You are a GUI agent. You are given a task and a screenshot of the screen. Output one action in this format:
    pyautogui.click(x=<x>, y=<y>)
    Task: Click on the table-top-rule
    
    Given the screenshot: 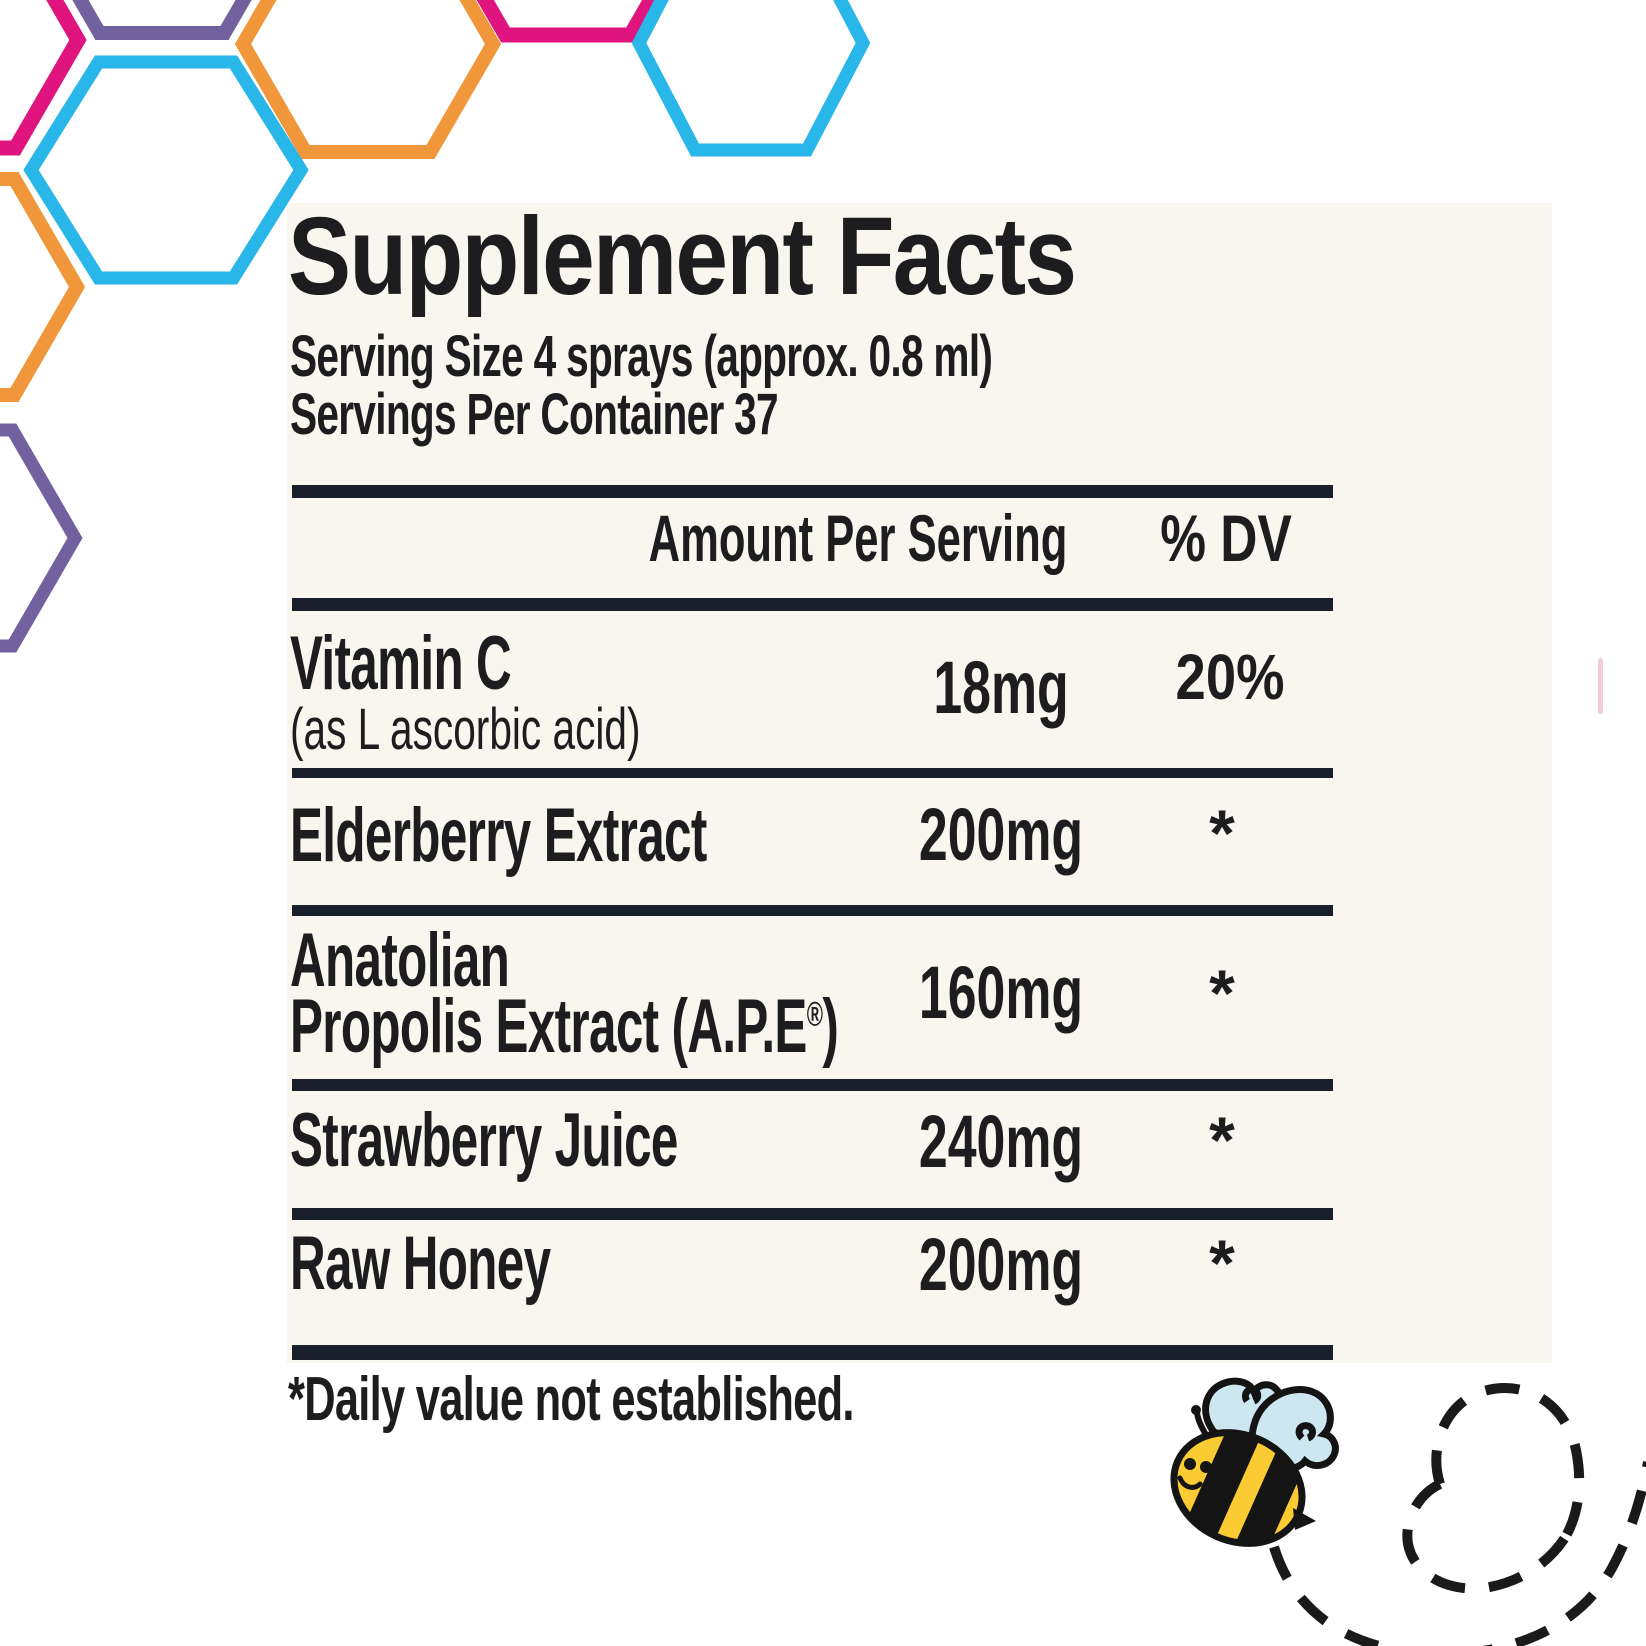 What is the action you would take?
    pyautogui.click(x=812, y=491)
    